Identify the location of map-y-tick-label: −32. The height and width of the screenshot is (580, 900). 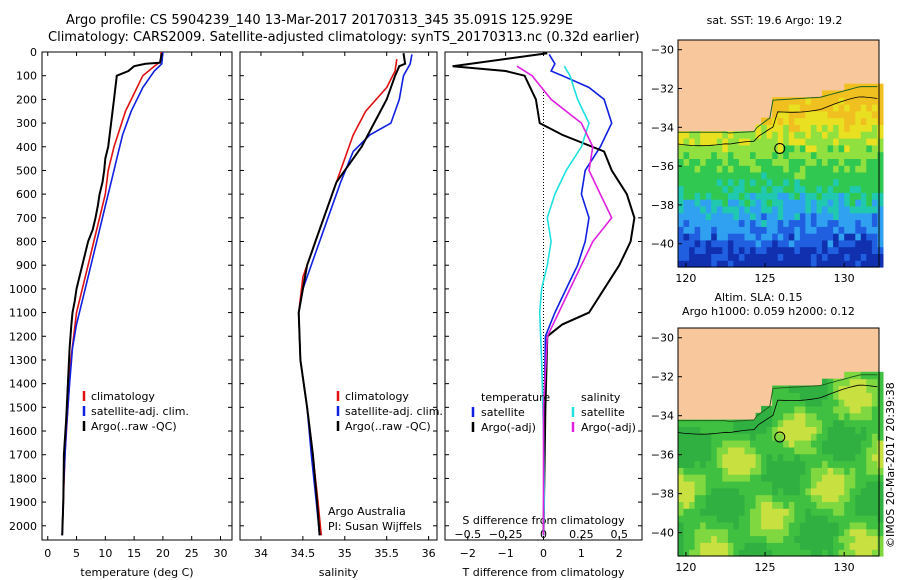
(662, 377).